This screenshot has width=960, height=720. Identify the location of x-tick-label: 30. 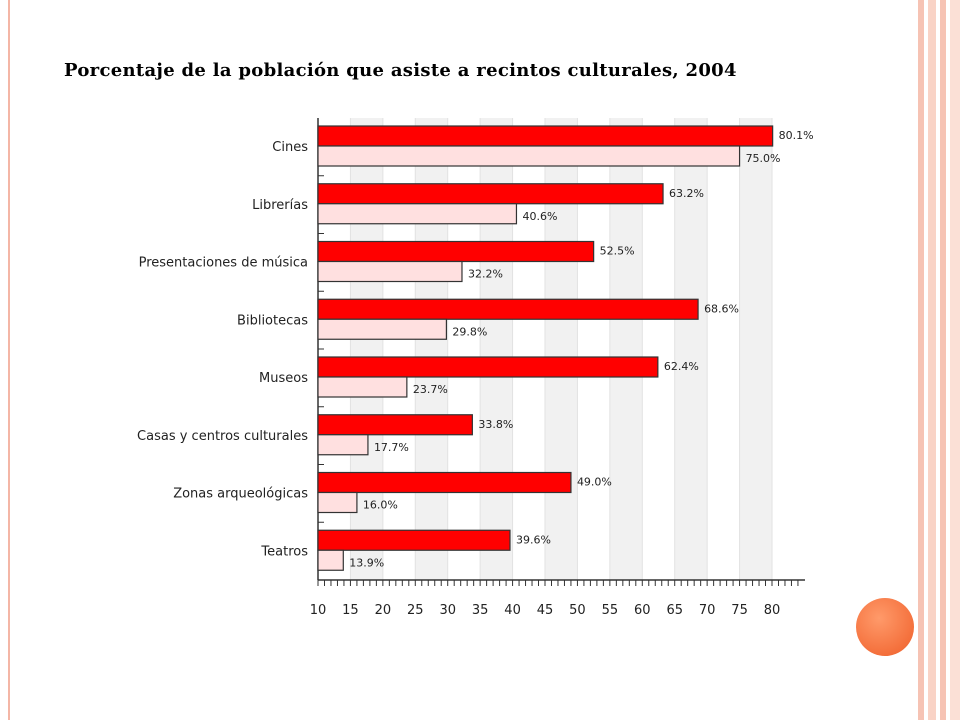
(447, 610).